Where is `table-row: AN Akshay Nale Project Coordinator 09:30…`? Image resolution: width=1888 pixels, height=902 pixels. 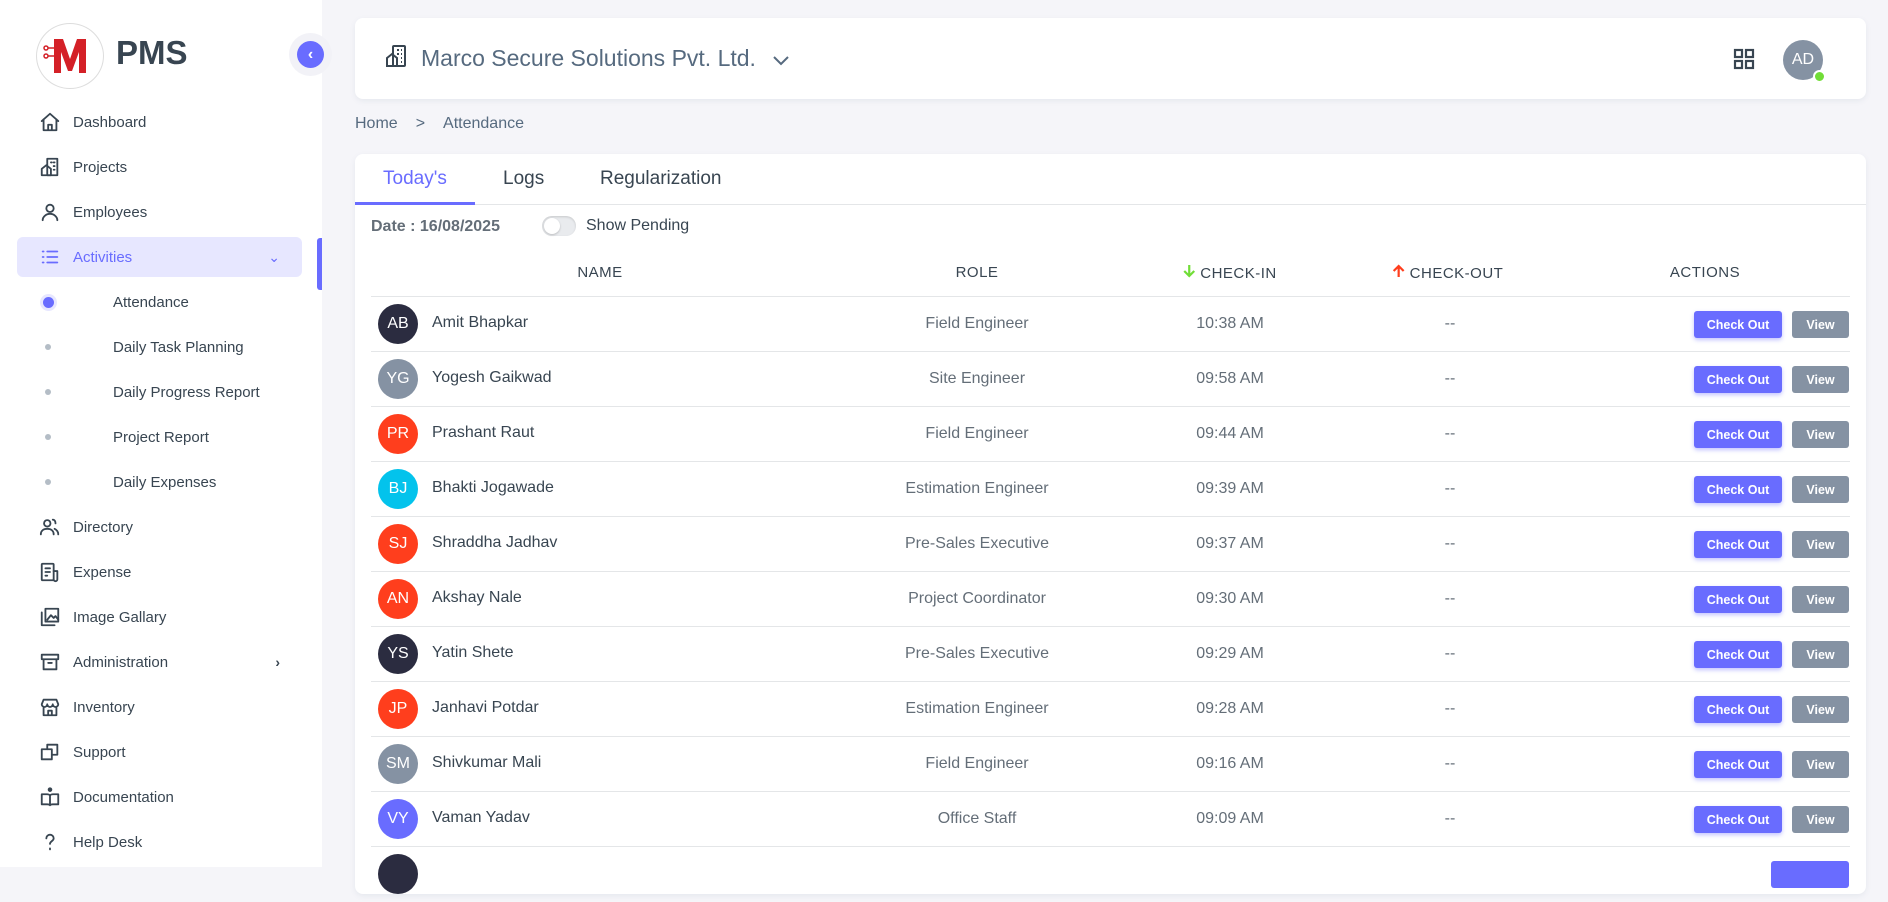 table-row: AN Akshay Nale Project Coordinator 09:30… is located at coordinates (1110, 599).